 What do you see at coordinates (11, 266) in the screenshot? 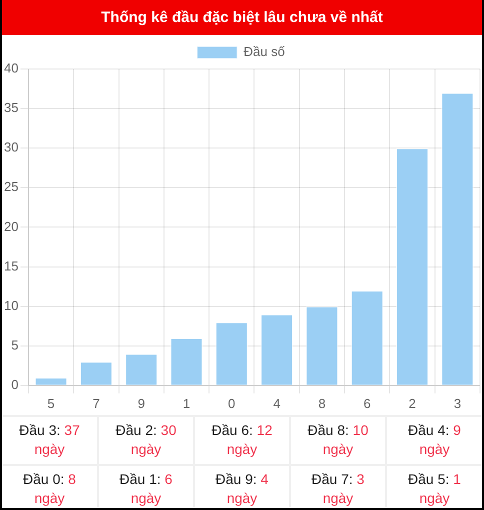
I see `y-tick-label: 15` at bounding box center [11, 266].